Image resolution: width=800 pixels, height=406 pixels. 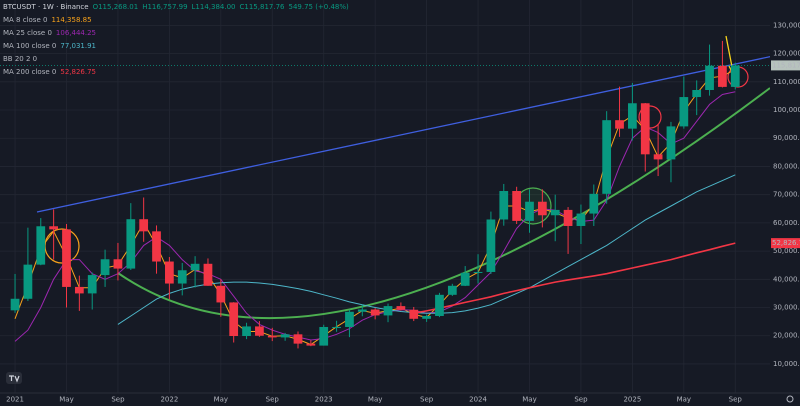 I want to click on ohlc-value: H116,757.99, so click(x=164, y=7).